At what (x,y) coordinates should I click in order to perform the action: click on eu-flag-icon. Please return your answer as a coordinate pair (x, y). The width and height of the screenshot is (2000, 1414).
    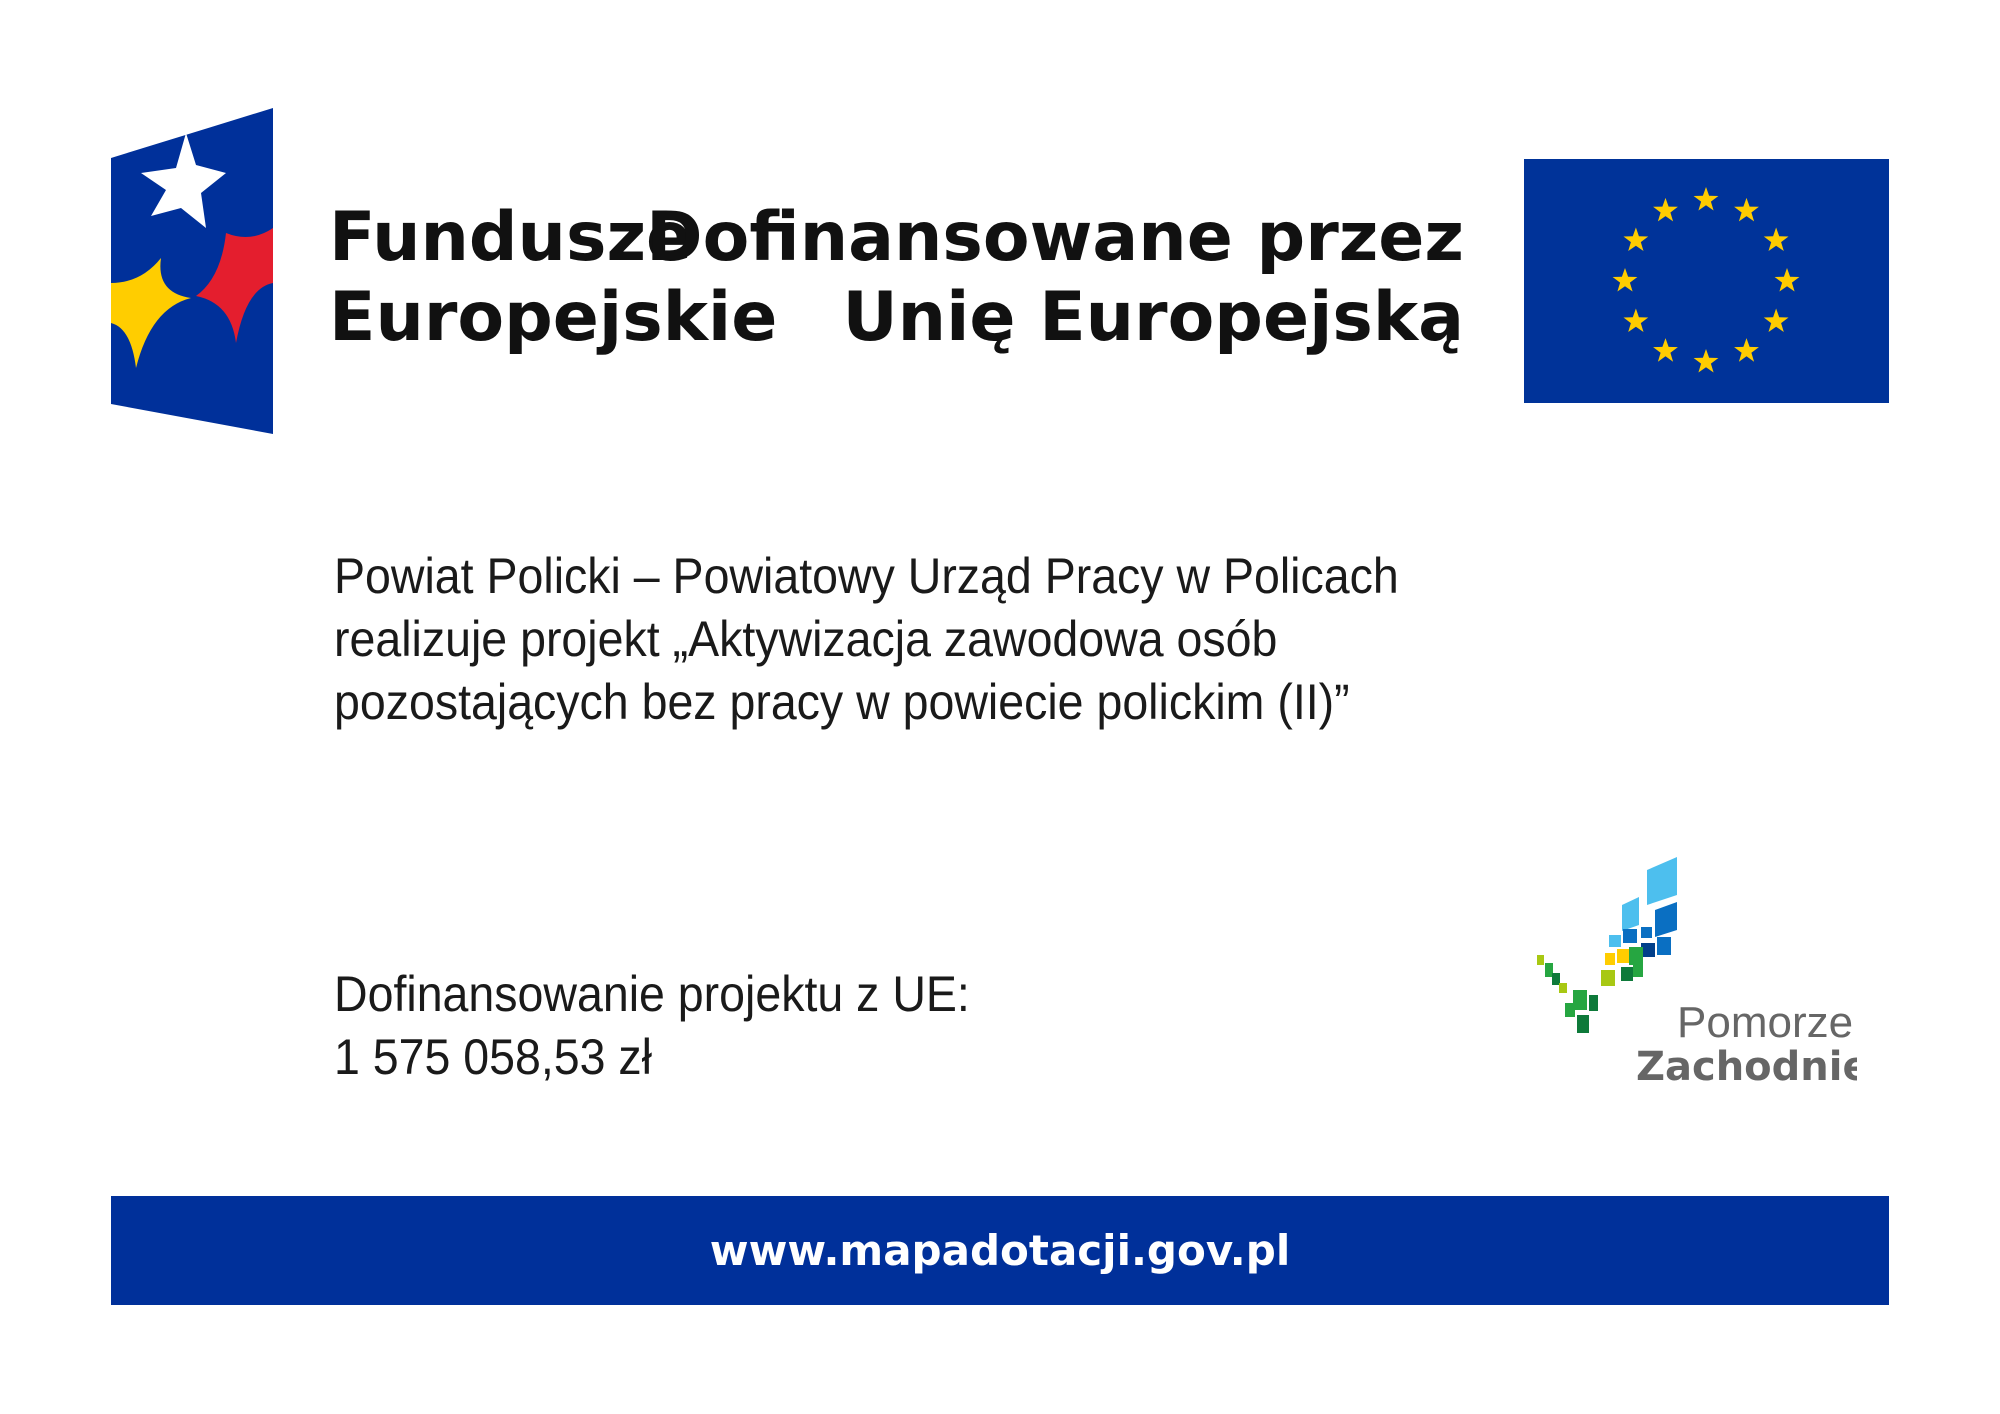
    Looking at the image, I should click on (1706, 281).